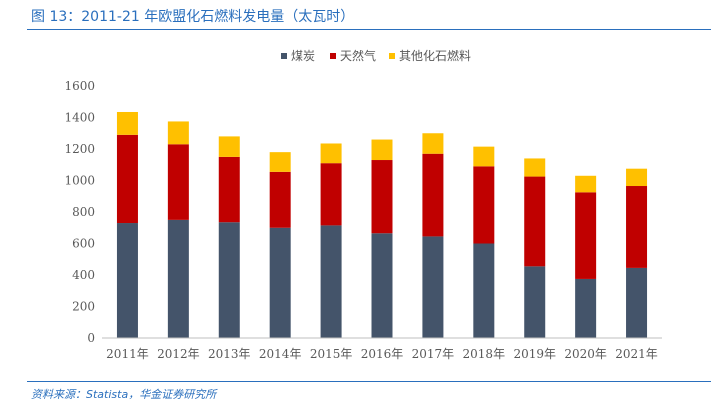  I want to click on y-tick-label: 600, so click(83, 244).